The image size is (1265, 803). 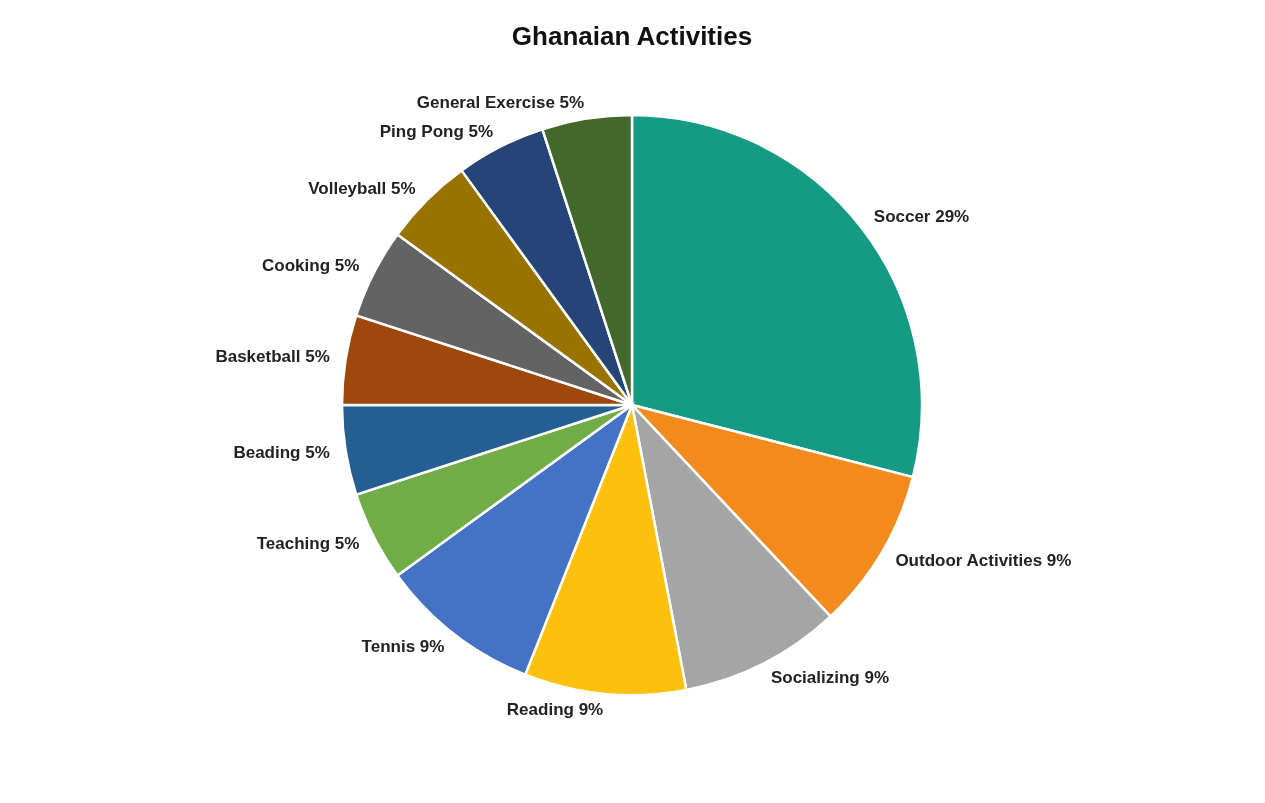 I want to click on slice-label: Tennis 9%, so click(x=403, y=646).